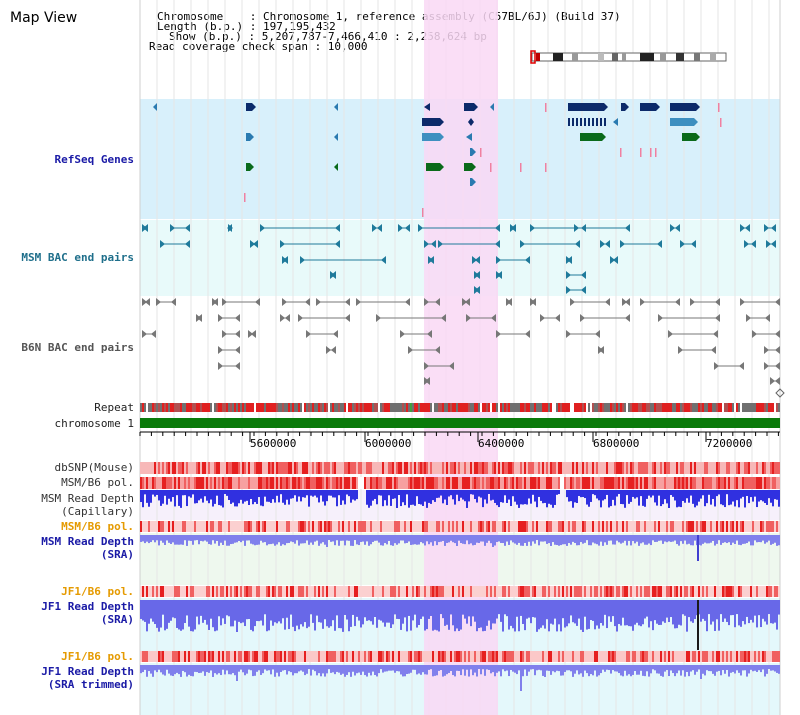 The height and width of the screenshot is (715, 800). Describe the element at coordinates (97, 656) in the screenshot. I see `track-label-jf1-b6-pol-2: JF1/B6 pol.` at that location.